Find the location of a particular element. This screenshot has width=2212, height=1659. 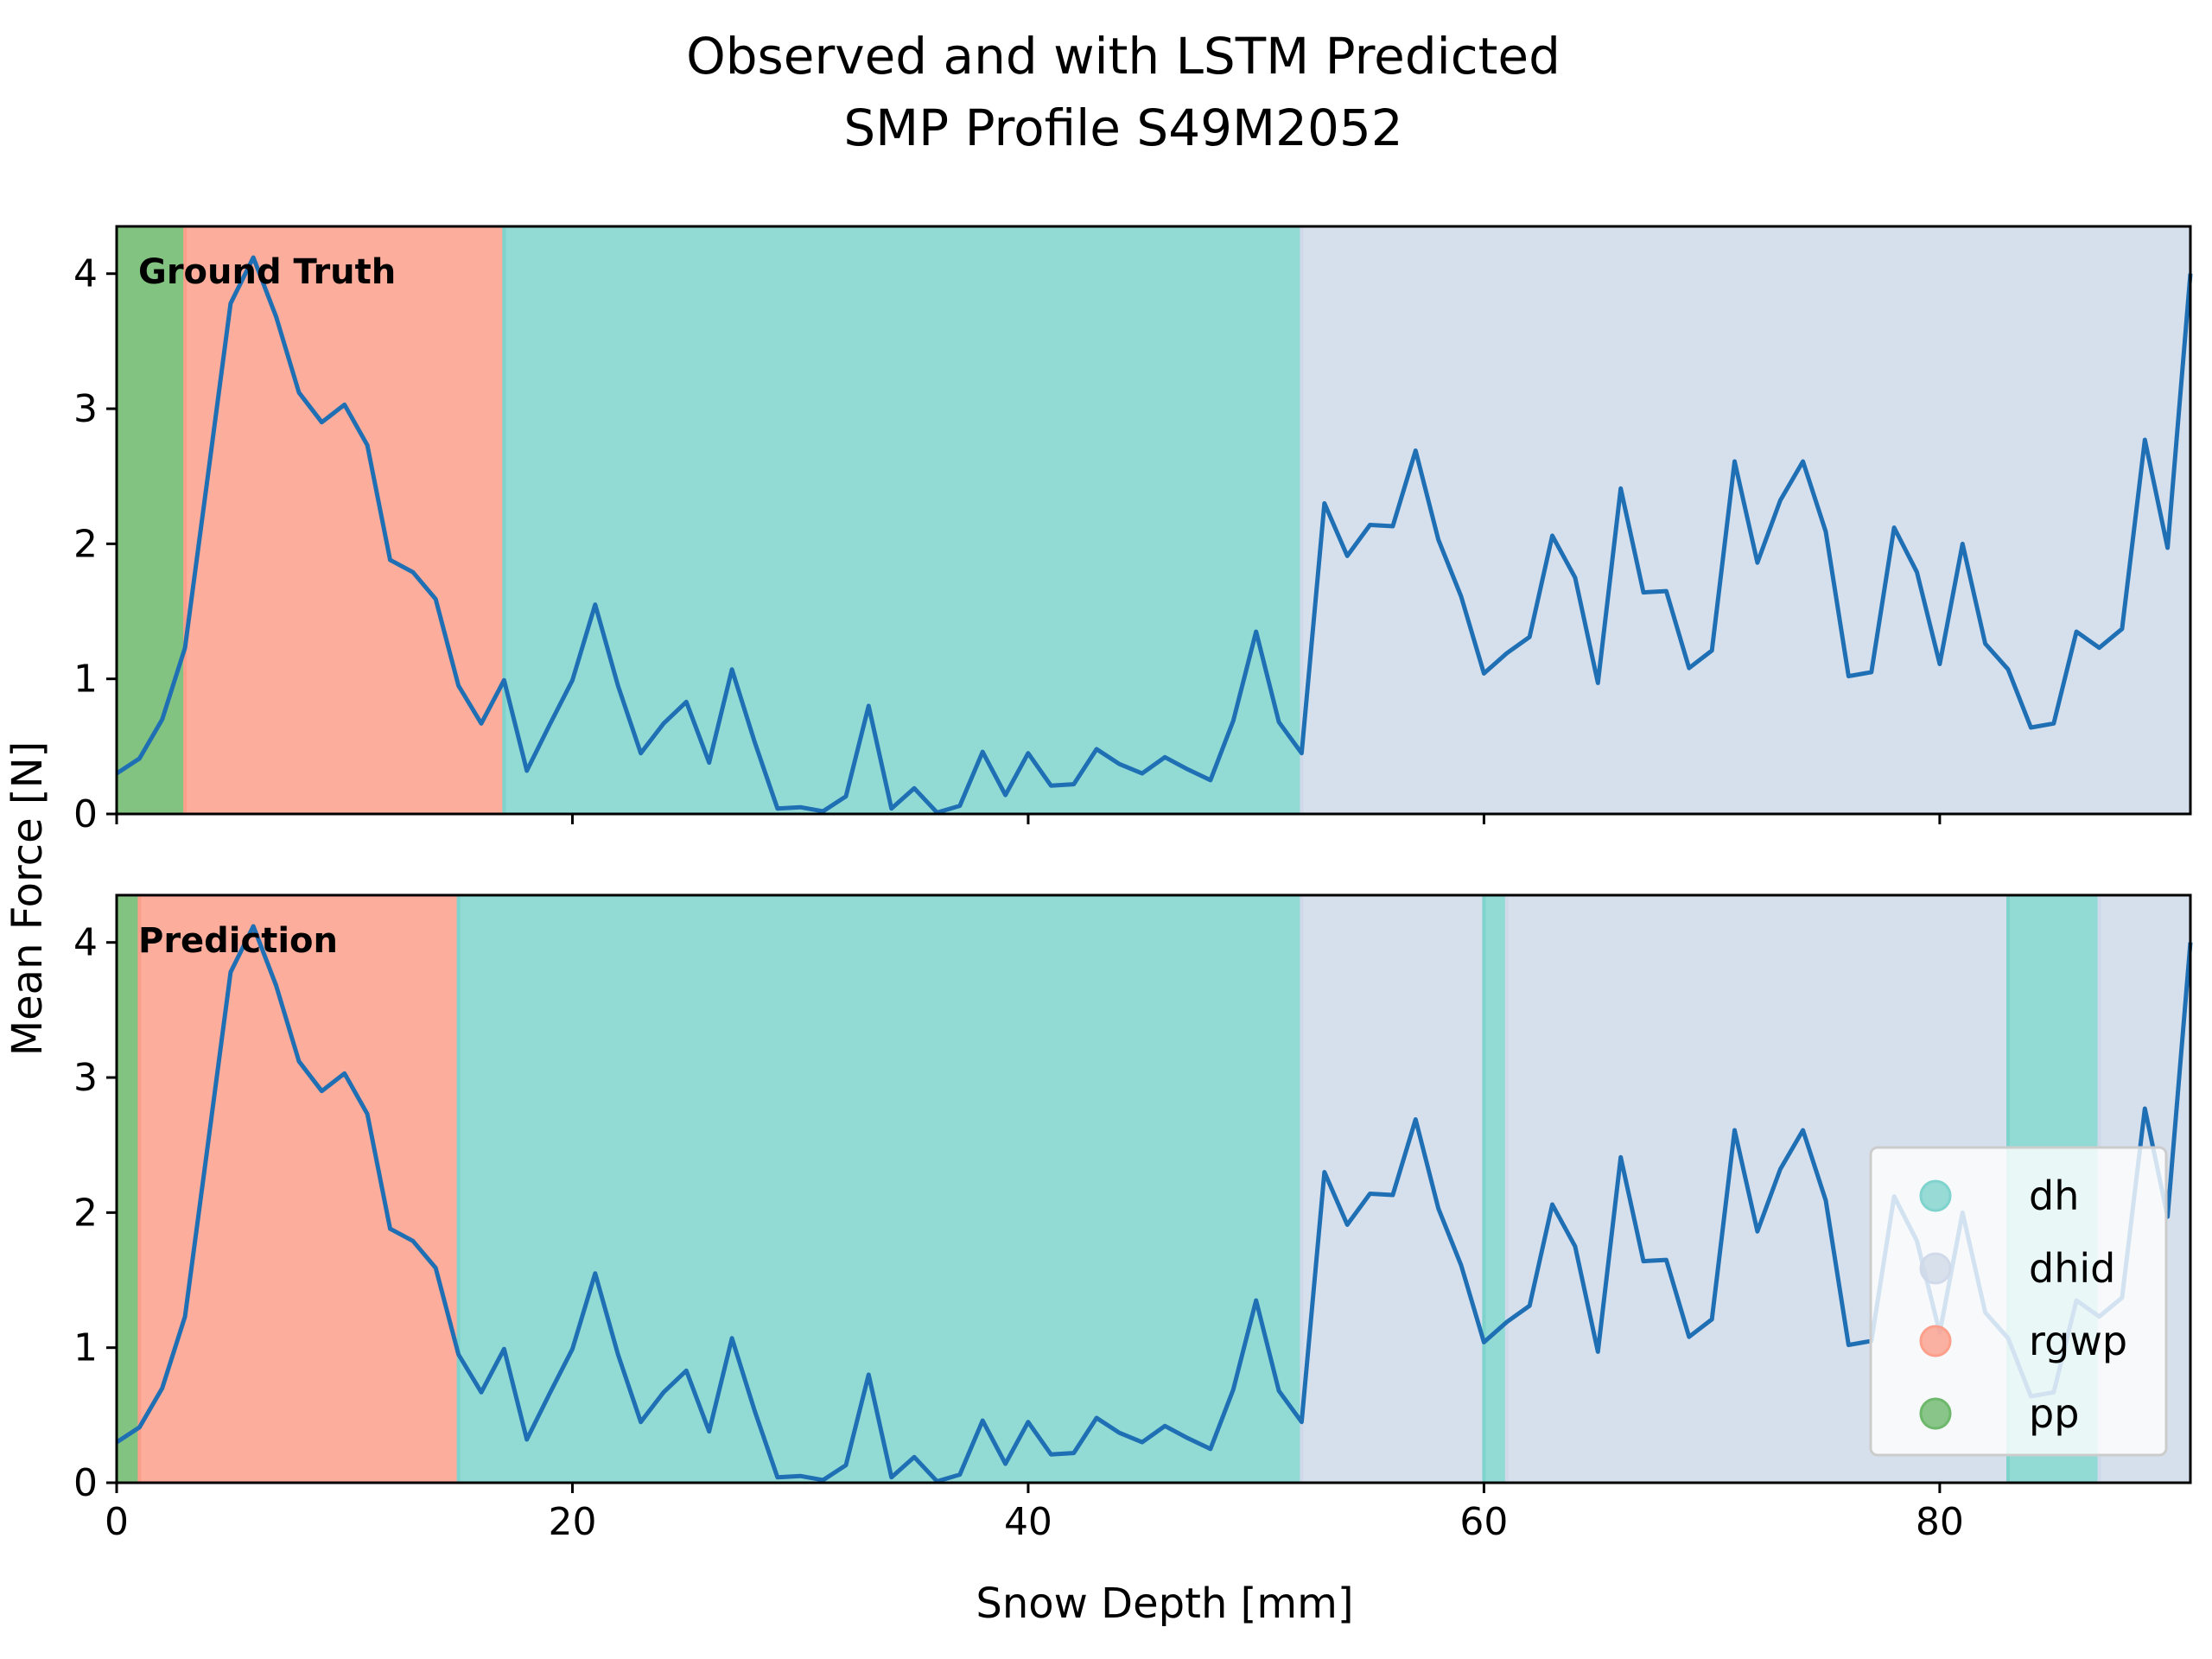

y-axis-label: Mean Force [N] is located at coordinates (27, 899).